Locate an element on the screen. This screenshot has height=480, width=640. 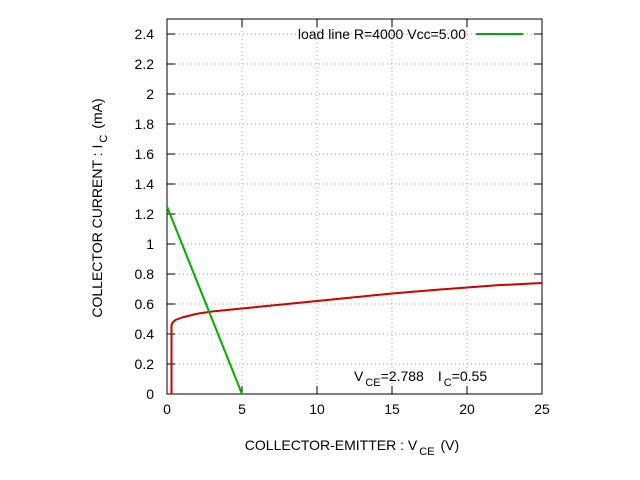
y-tick-label: 0.6 is located at coordinates (145, 304).